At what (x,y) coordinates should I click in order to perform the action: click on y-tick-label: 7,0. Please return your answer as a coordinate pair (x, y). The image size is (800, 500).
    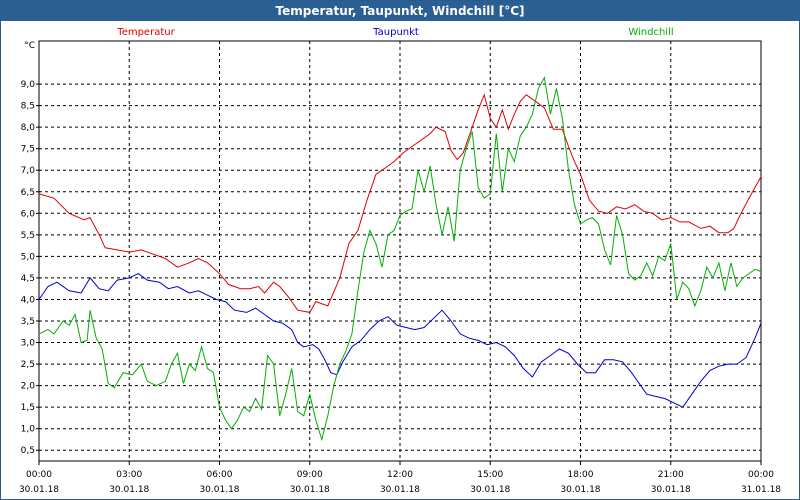
    Looking at the image, I should click on (28, 171).